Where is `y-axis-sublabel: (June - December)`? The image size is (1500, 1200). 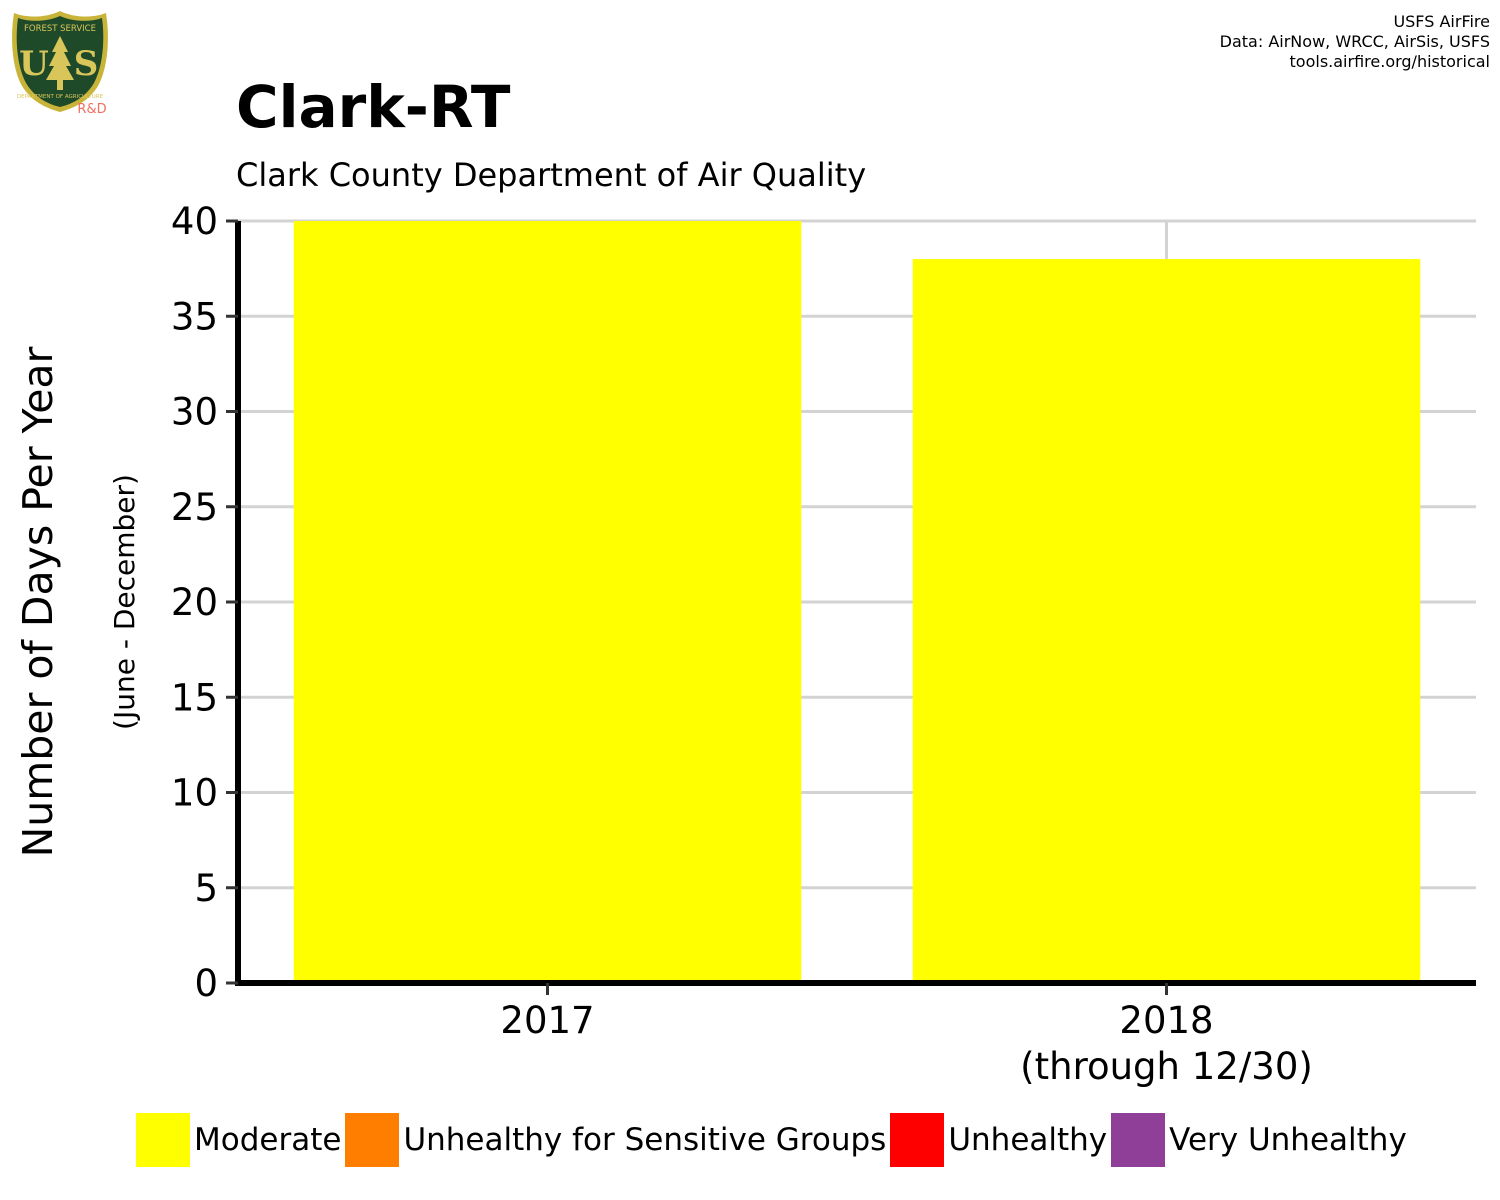
y-axis-sublabel: (June - December) is located at coordinates (124, 602).